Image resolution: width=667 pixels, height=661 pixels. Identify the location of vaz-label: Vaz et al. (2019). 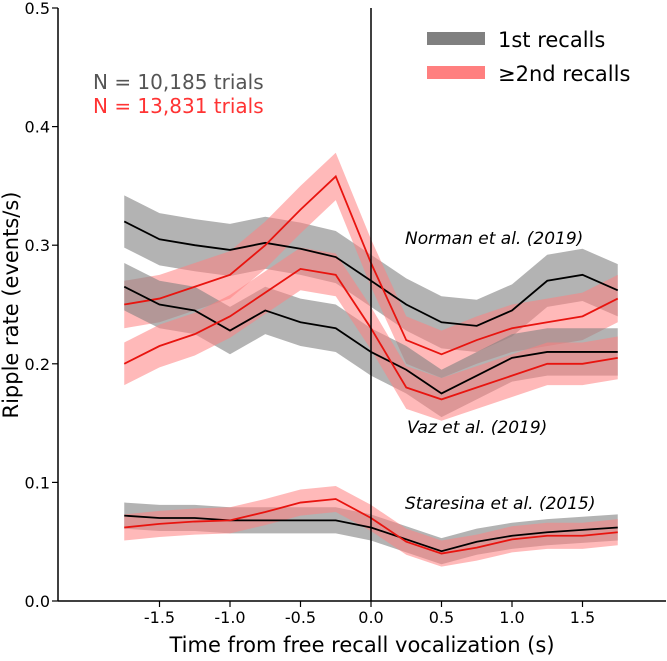
(477, 428).